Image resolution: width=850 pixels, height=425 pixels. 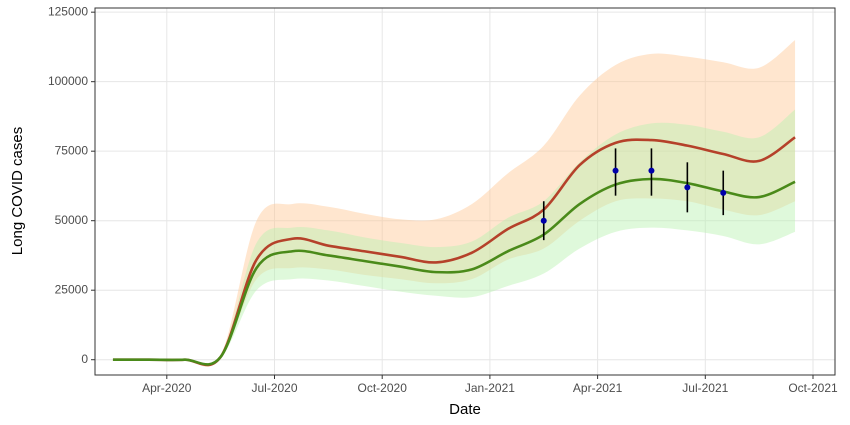 I want to click on x-tick-label: Apr-2020, so click(x=167, y=388).